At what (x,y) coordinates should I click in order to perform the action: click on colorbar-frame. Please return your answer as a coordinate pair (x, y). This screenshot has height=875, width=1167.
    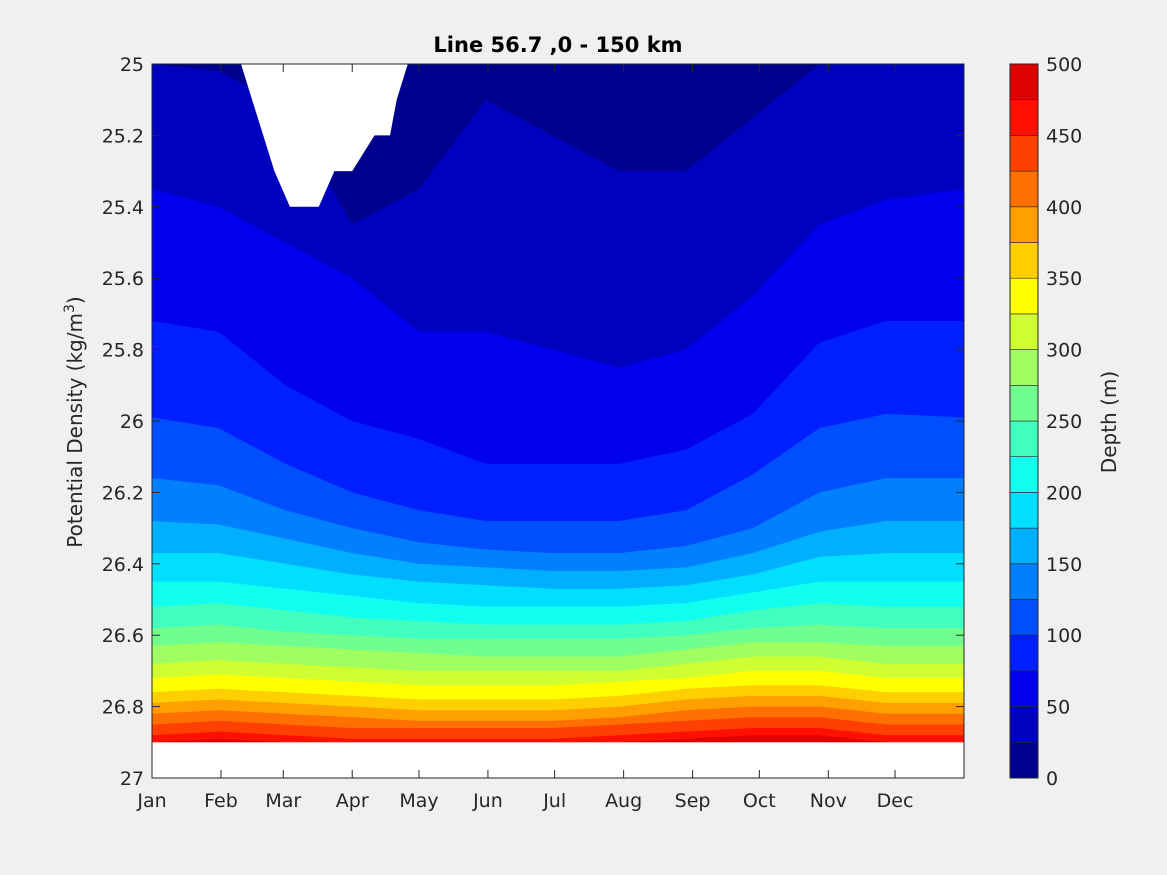
    Looking at the image, I should click on (1024, 421).